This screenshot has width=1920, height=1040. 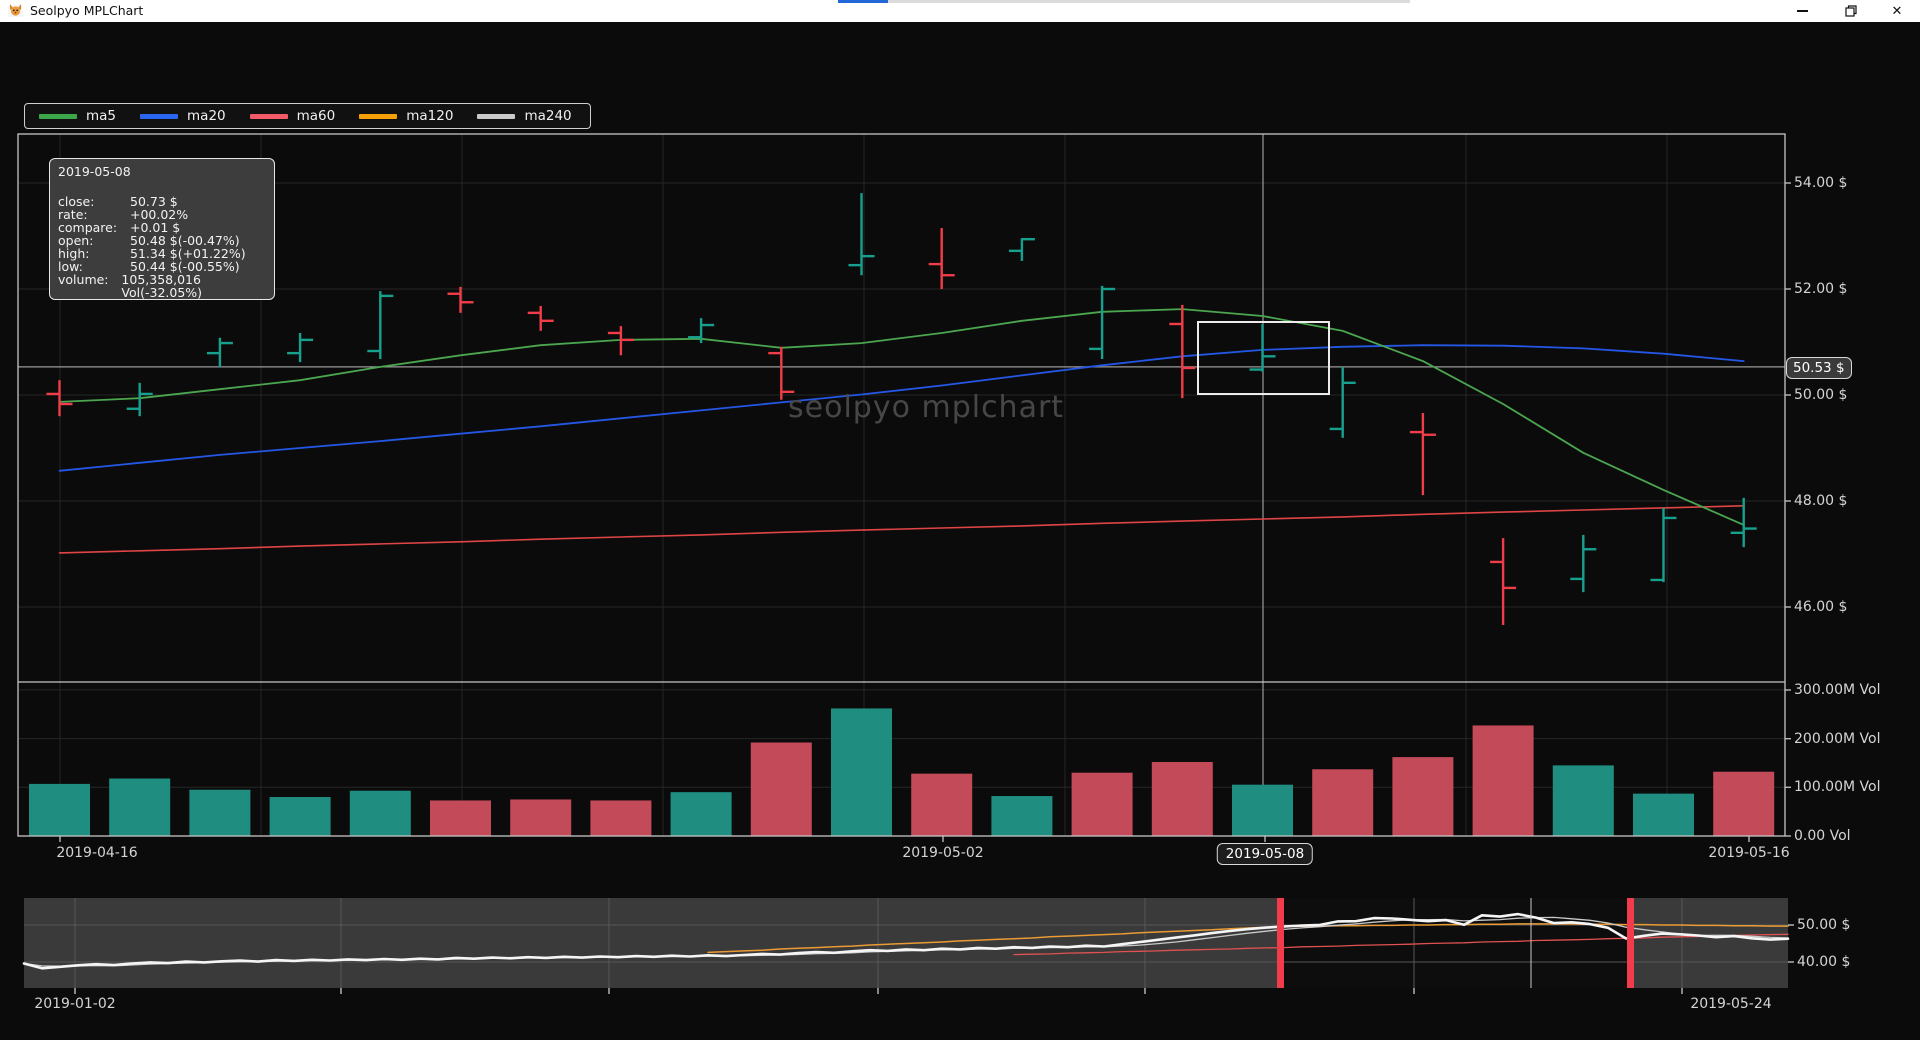 I want to click on current-price-badge: 50.53 $, so click(x=1819, y=368).